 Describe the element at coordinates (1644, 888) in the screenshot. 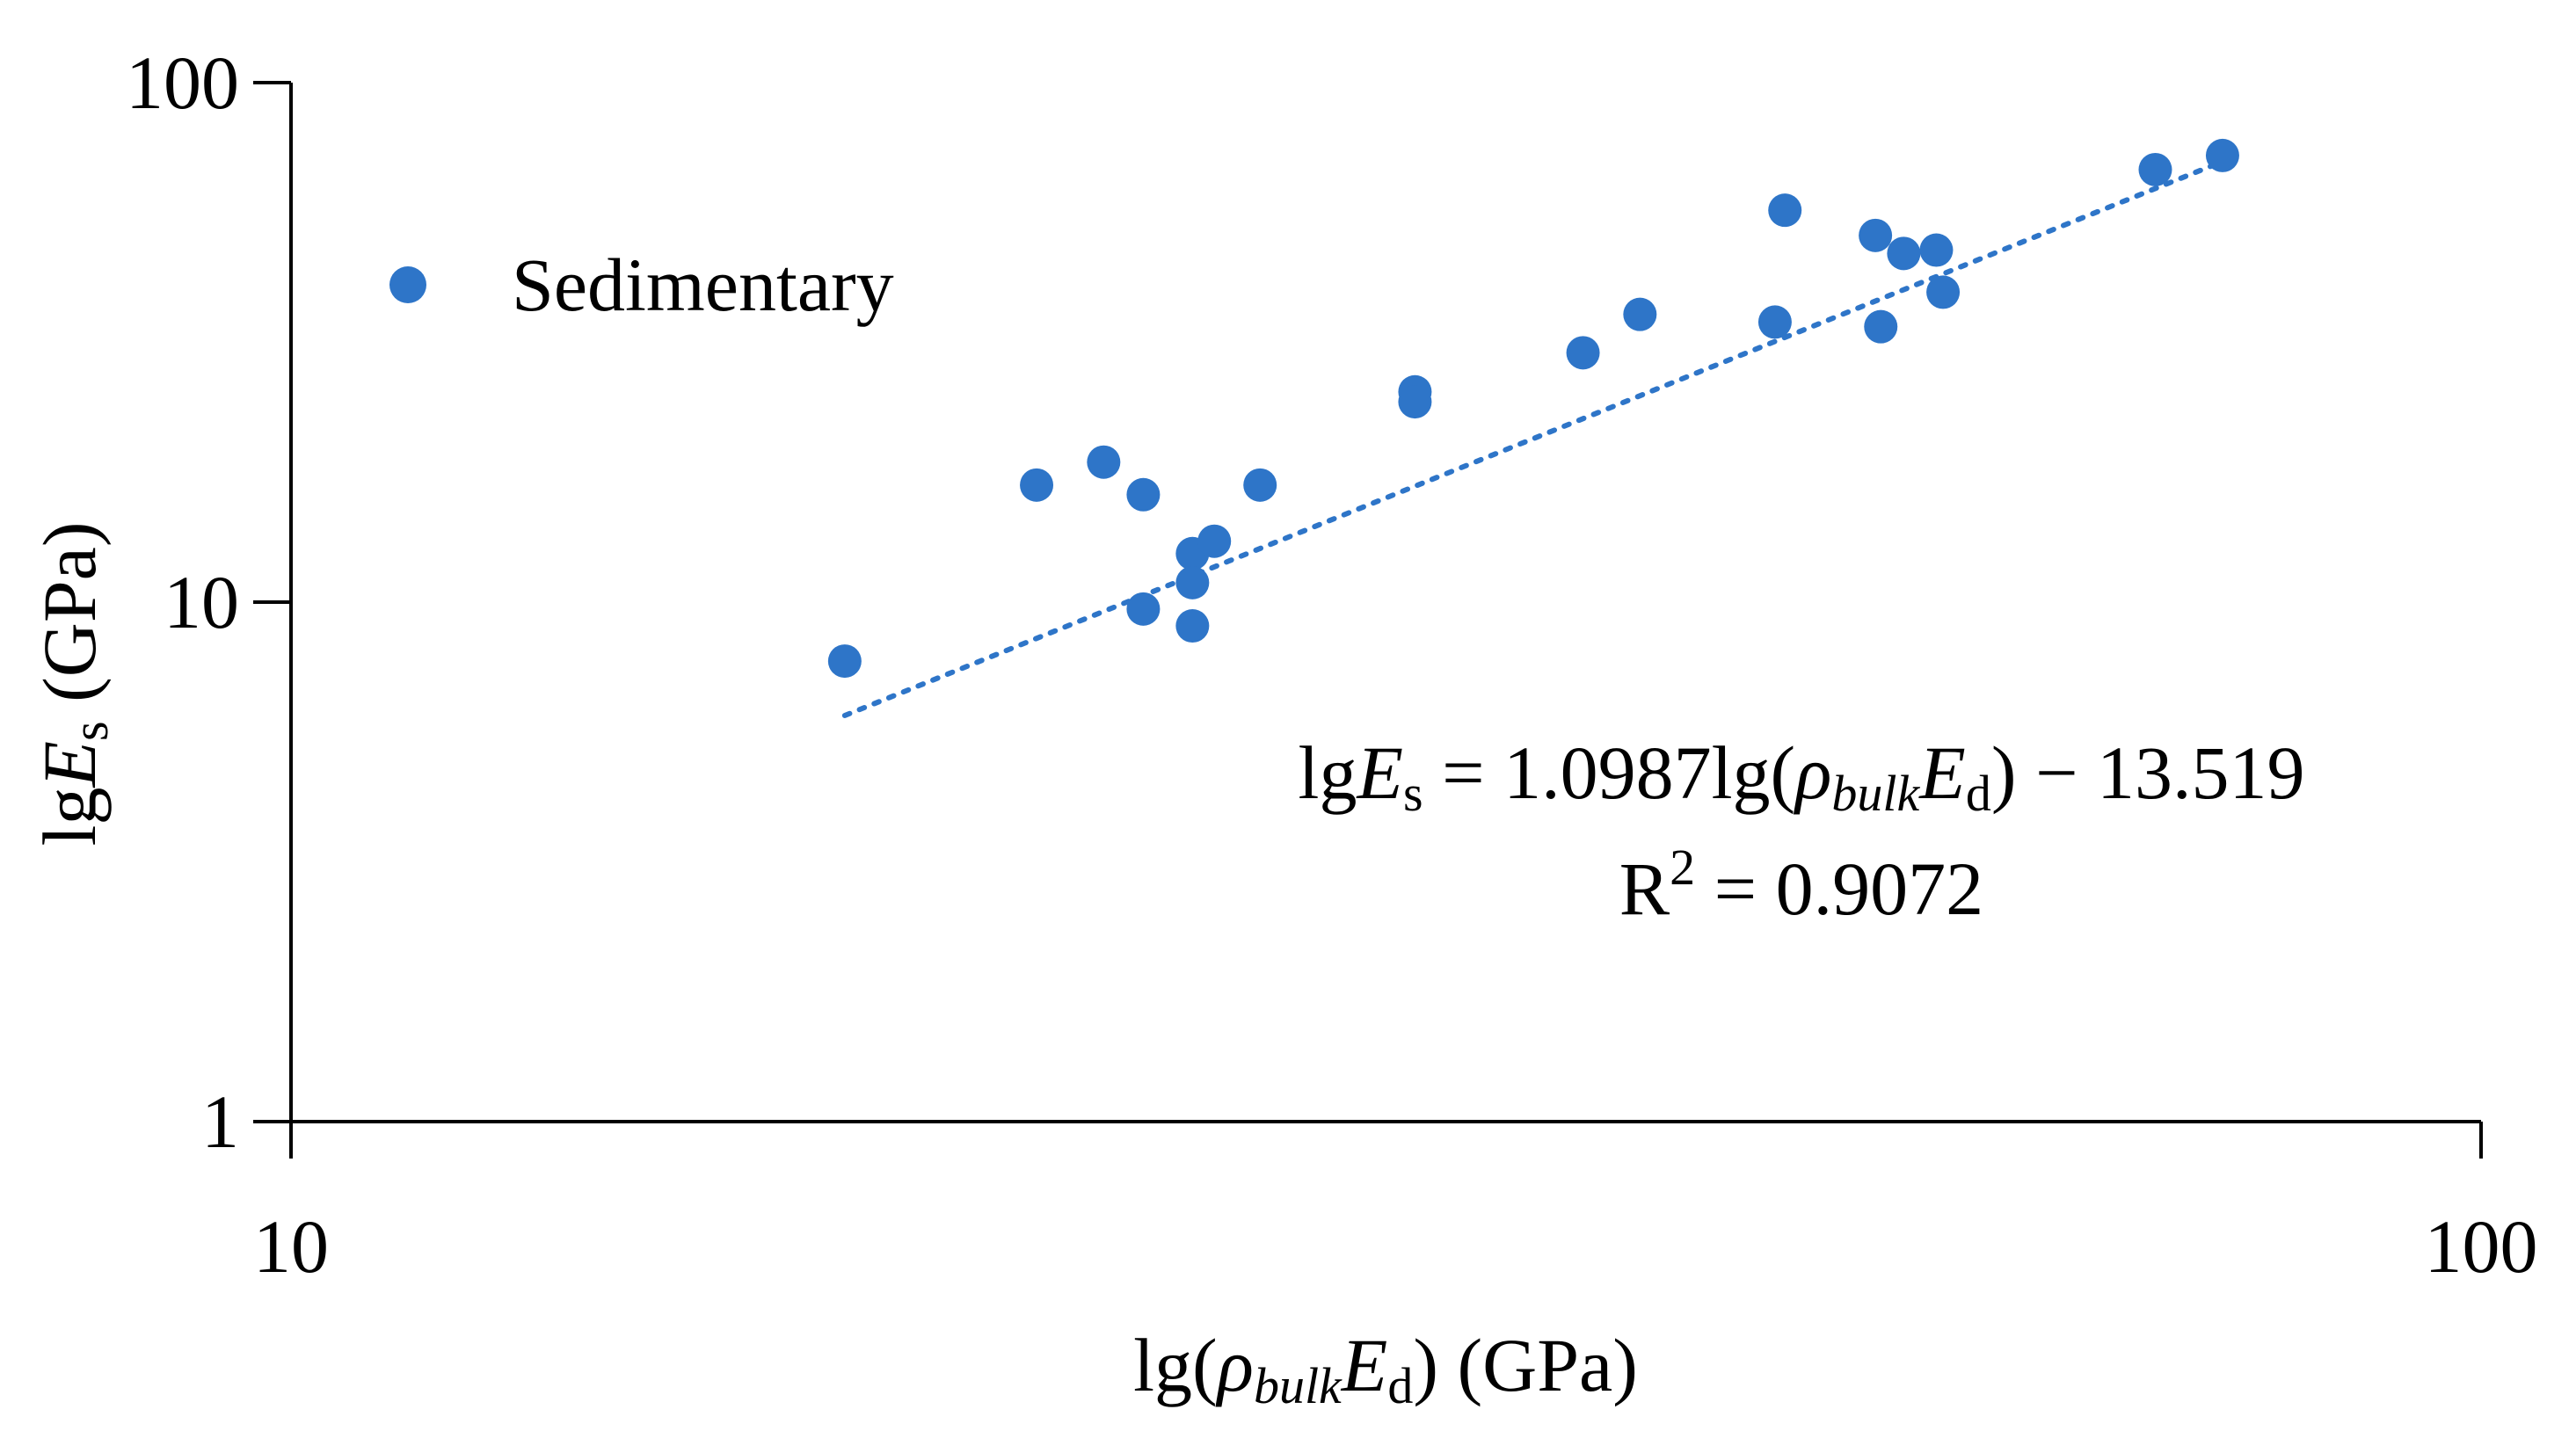

I see `r2-label: R` at that location.